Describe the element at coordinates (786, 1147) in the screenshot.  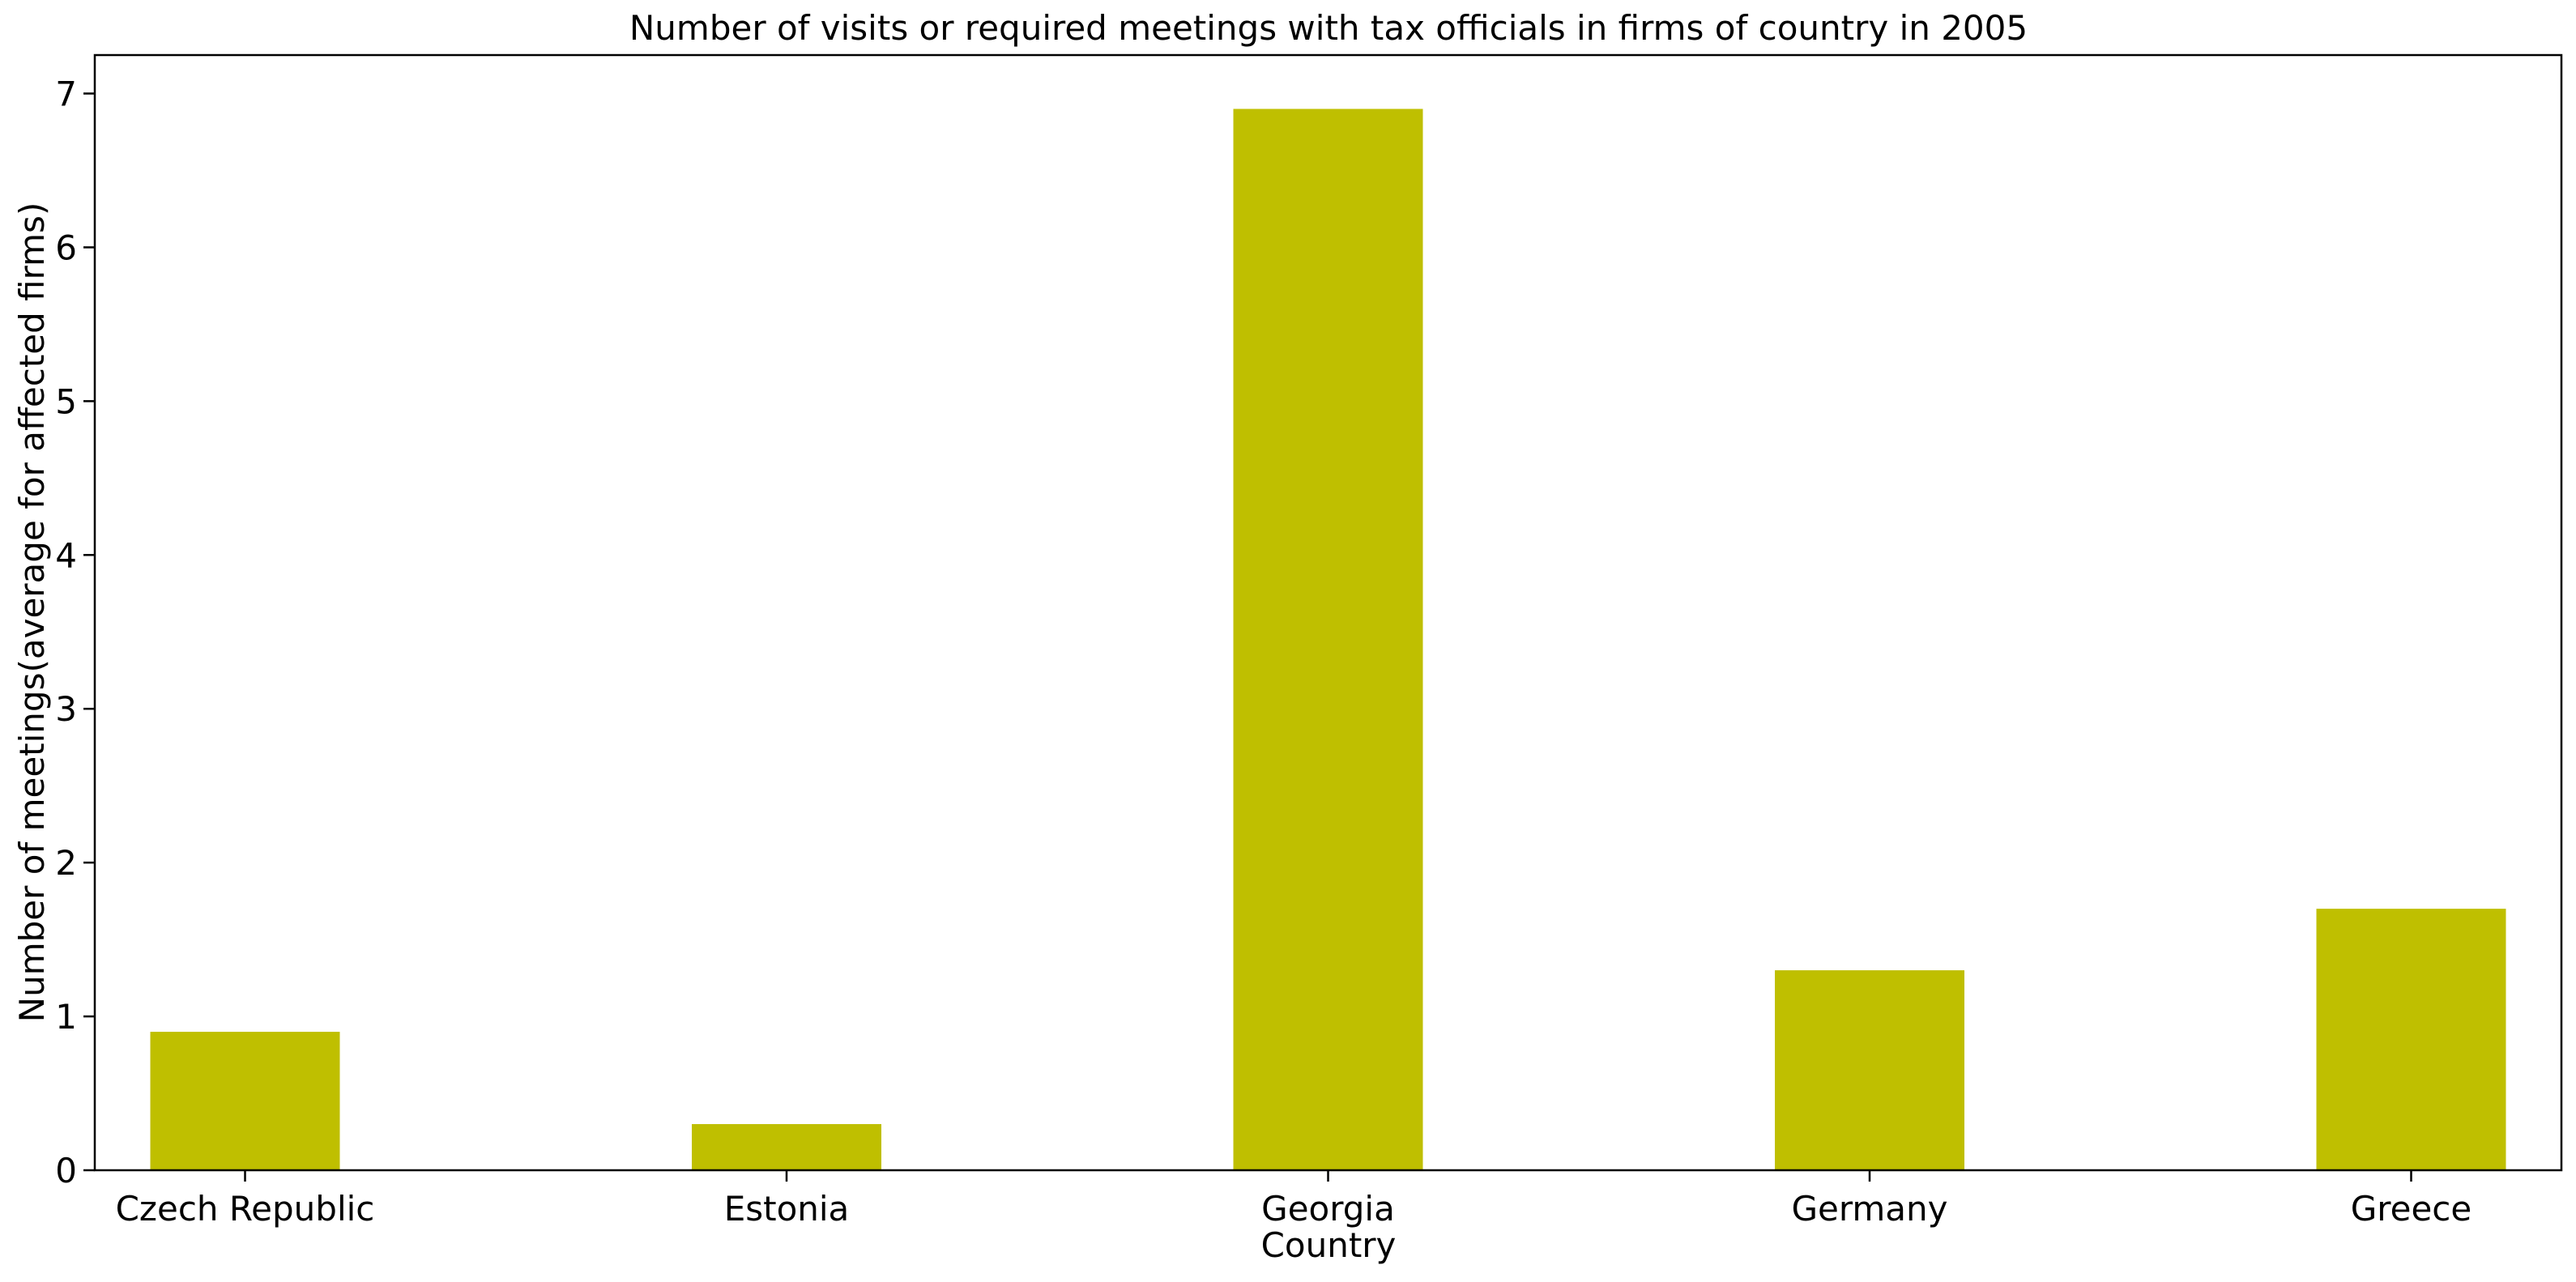
I see `bar-estonia` at that location.